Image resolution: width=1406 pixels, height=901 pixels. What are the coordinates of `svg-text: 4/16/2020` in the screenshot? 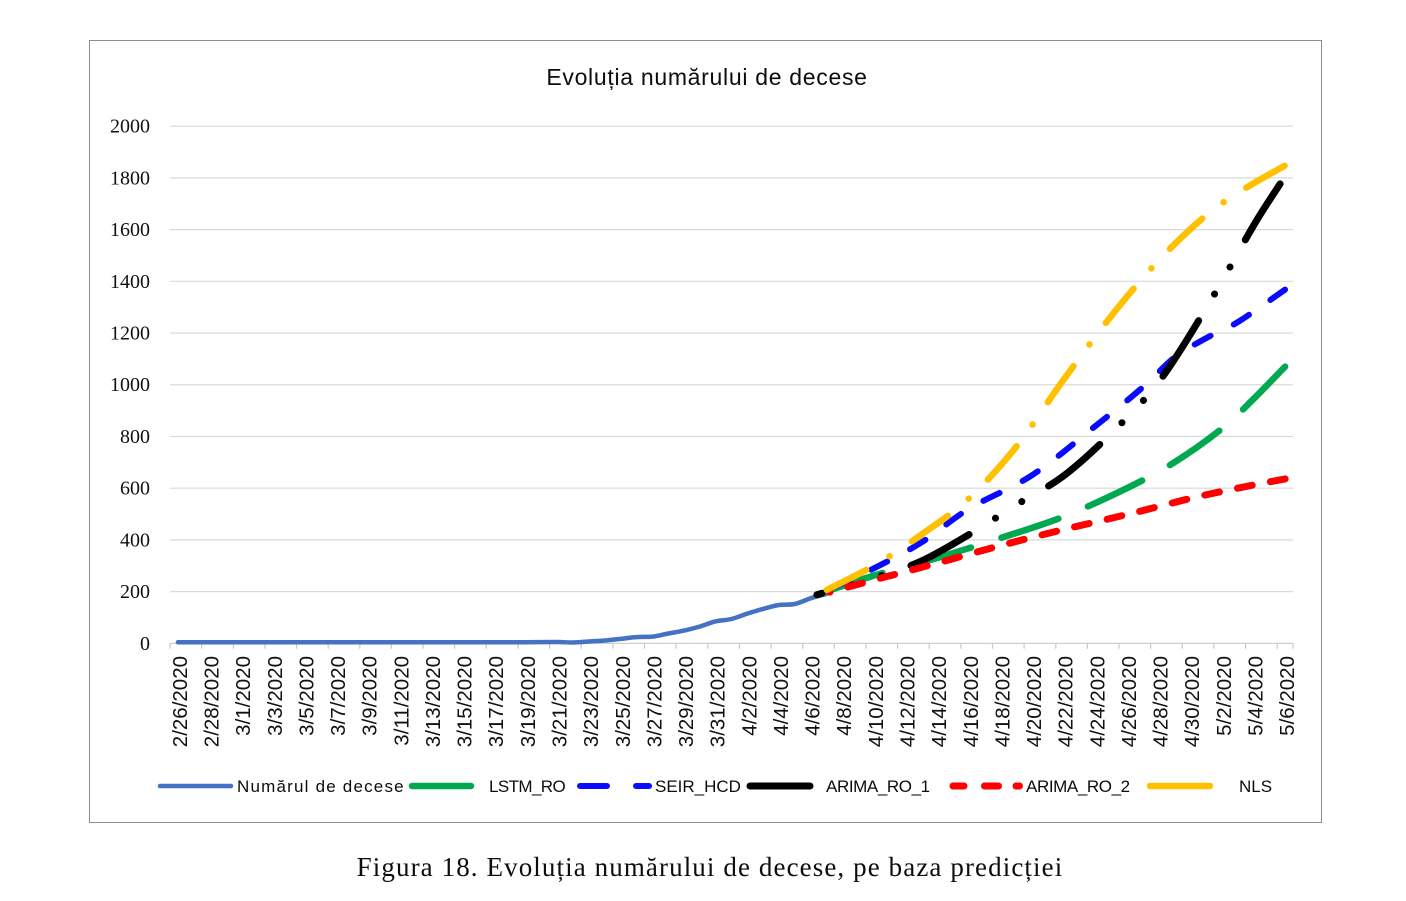 It's located at (971, 701).